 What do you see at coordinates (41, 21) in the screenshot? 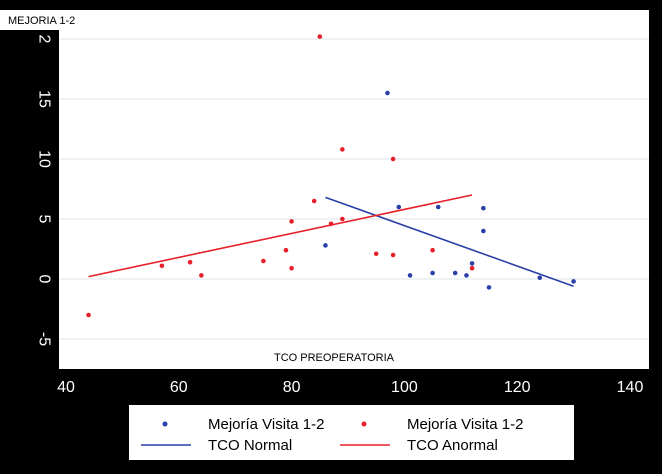
I see `chart-title: MEJORIA 1-2` at bounding box center [41, 21].